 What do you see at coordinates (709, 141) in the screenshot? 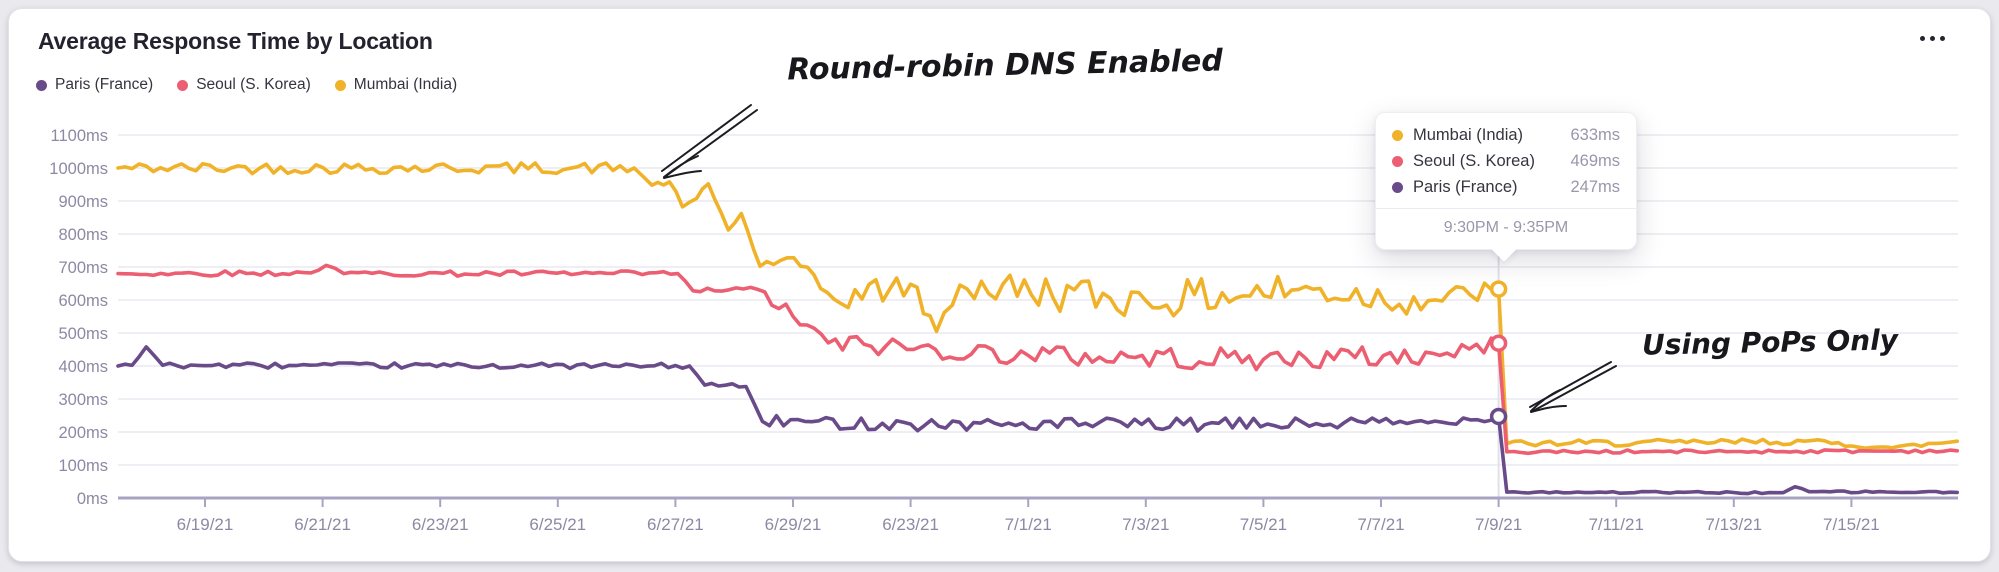
I see `annotation-arrow-round-robin` at bounding box center [709, 141].